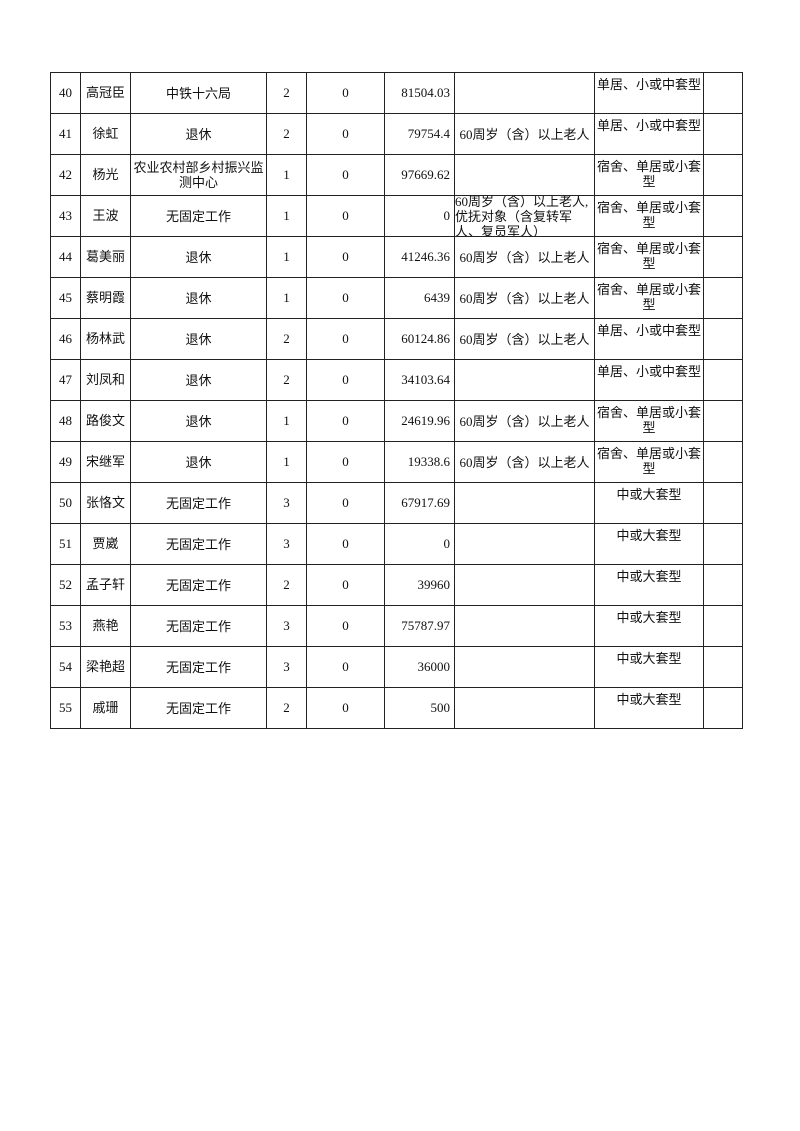  Describe the element at coordinates (65, 380) in the screenshot. I see `cell-no: 47` at that location.